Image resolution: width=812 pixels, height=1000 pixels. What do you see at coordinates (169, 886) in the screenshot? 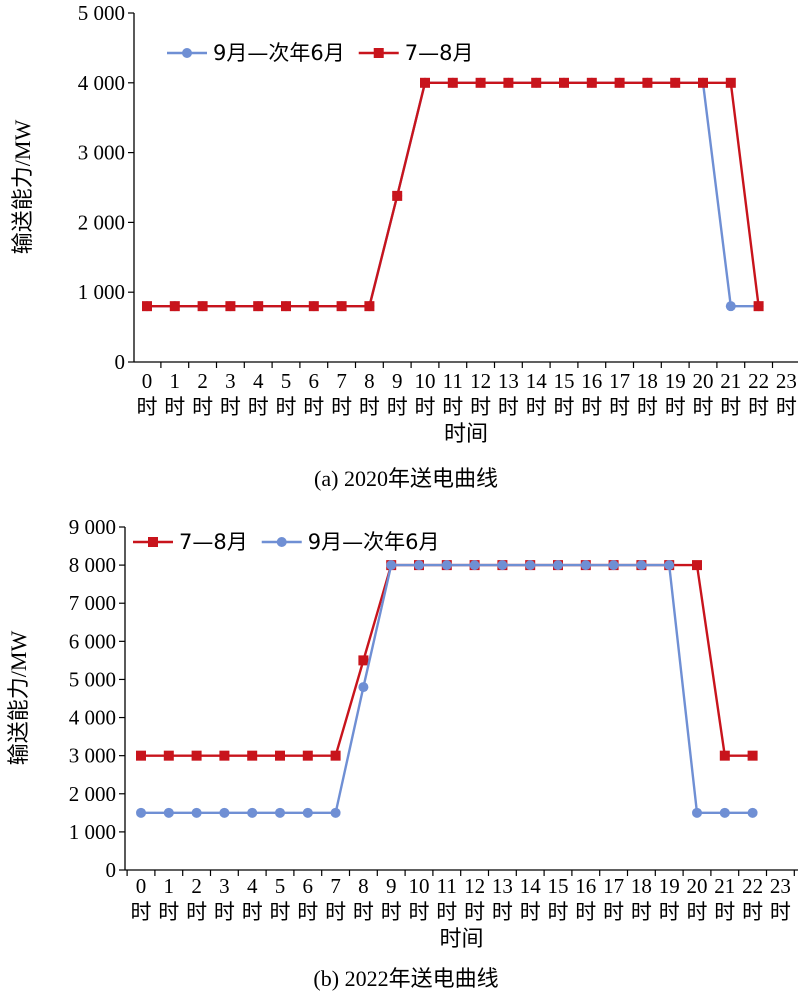
I see `x-tick-number: 1` at bounding box center [169, 886].